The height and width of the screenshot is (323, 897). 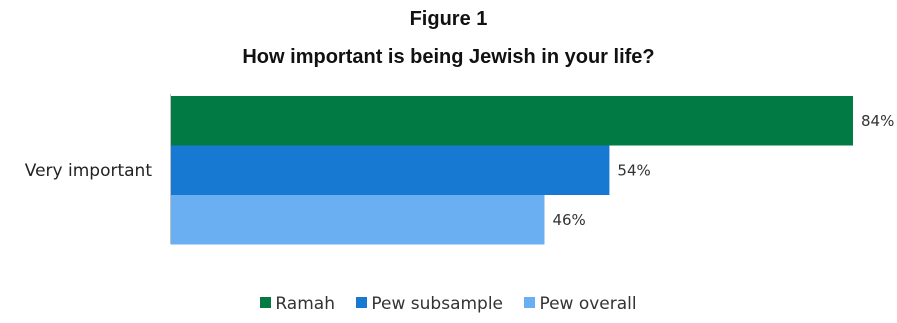 What do you see at coordinates (358, 220) in the screenshot?
I see `bar-pew-overall` at bounding box center [358, 220].